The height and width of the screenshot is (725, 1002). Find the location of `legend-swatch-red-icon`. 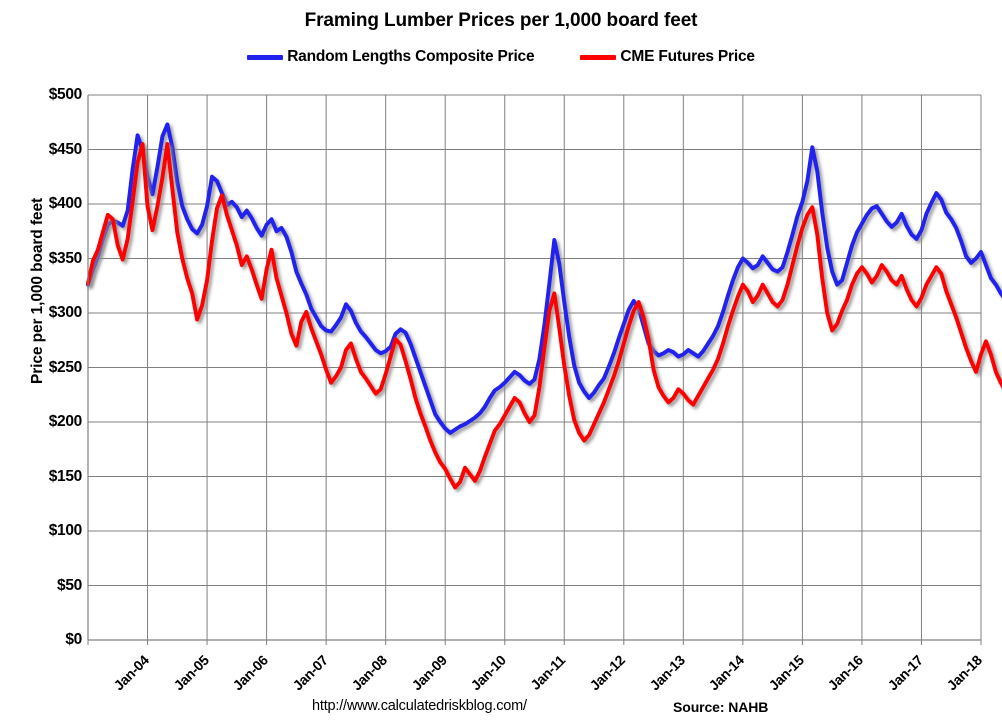

legend-swatch-red-icon is located at coordinates (598, 57).